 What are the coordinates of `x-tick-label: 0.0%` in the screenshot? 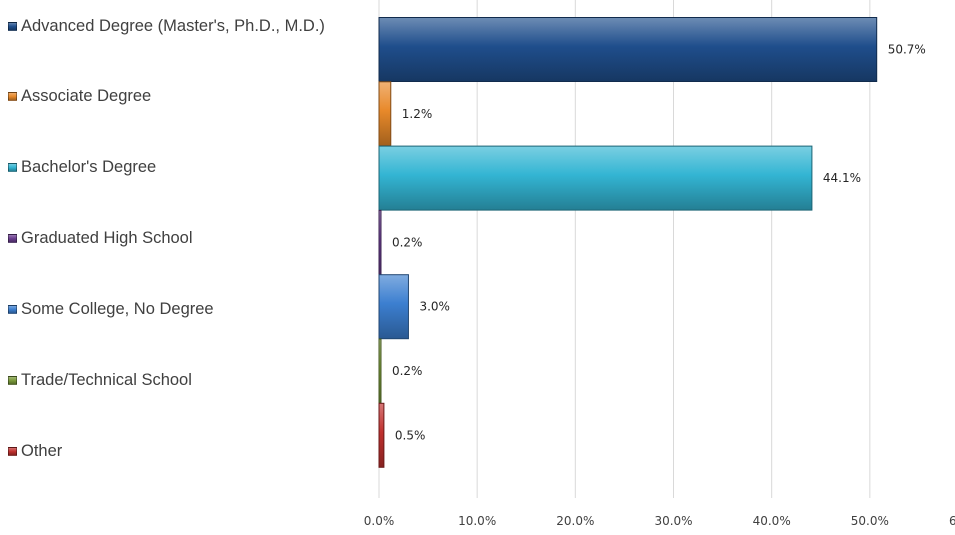 It's located at (379, 521).